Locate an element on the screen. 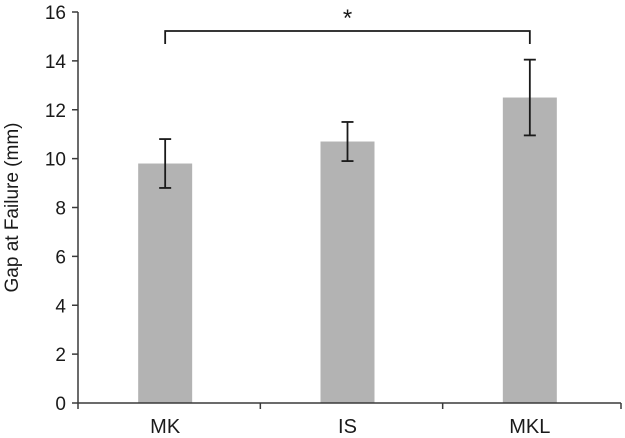  y-tick-label: 16 is located at coordinates (55, 13).